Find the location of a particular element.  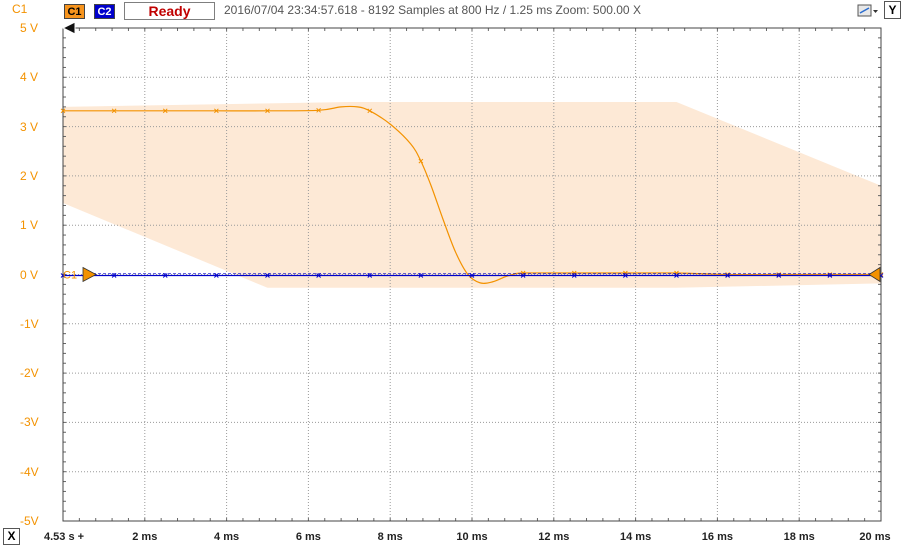

c1-offset-marker is located at coordinates (89, 274).